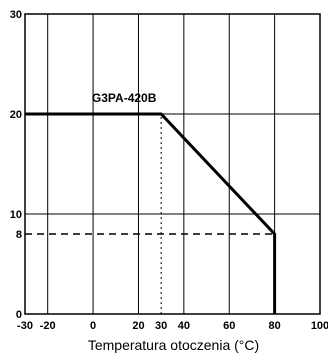 This screenshot has width=328, height=361. Describe the element at coordinates (138, 326) in the screenshot. I see `x-tick-label: 20` at that location.